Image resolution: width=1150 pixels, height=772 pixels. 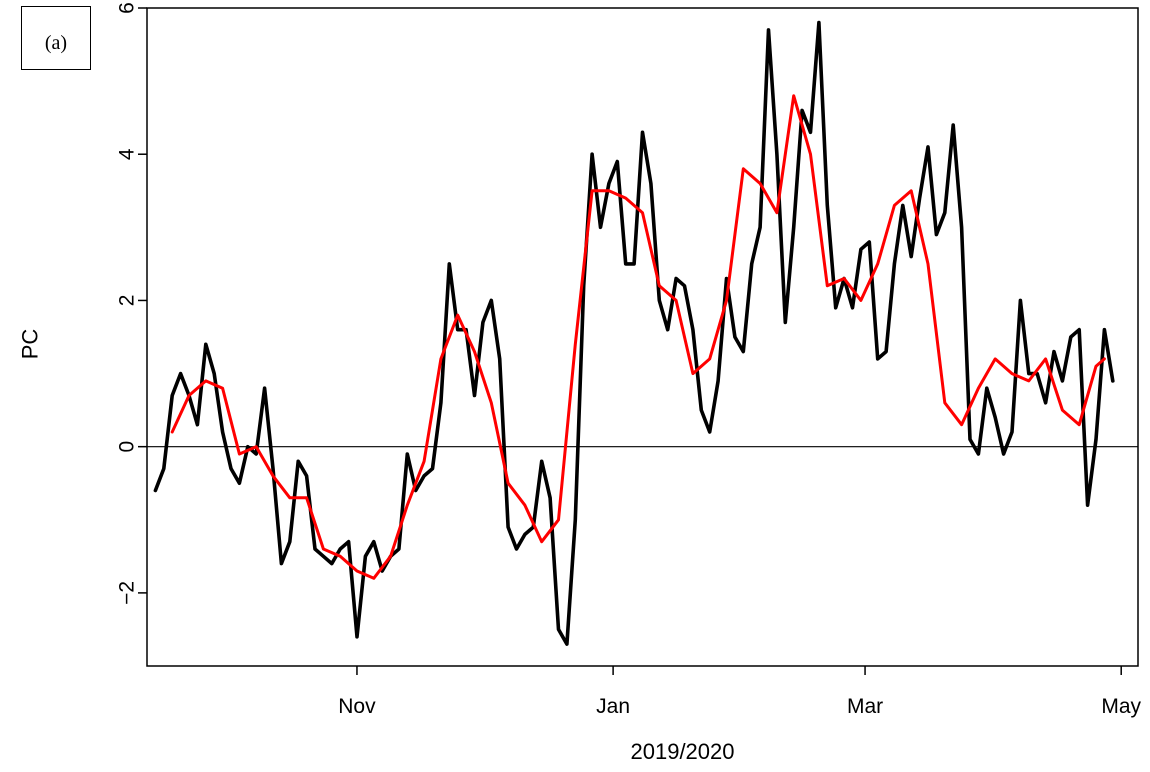 What do you see at coordinates (127, 593) in the screenshot?
I see `y-tick-label: −2` at bounding box center [127, 593].